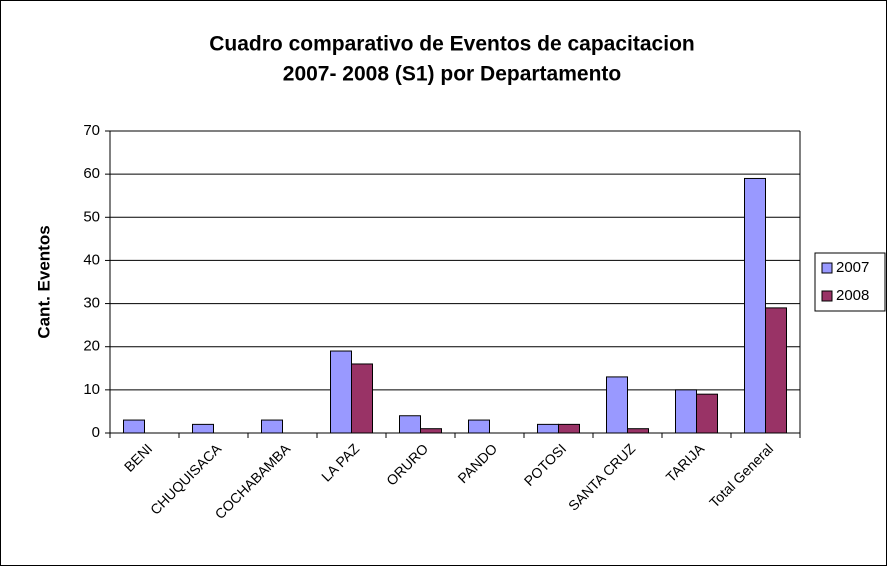 This screenshot has width=888, height=567. What do you see at coordinates (91, 259) in the screenshot?
I see `y-tick-label: 40` at bounding box center [91, 259].